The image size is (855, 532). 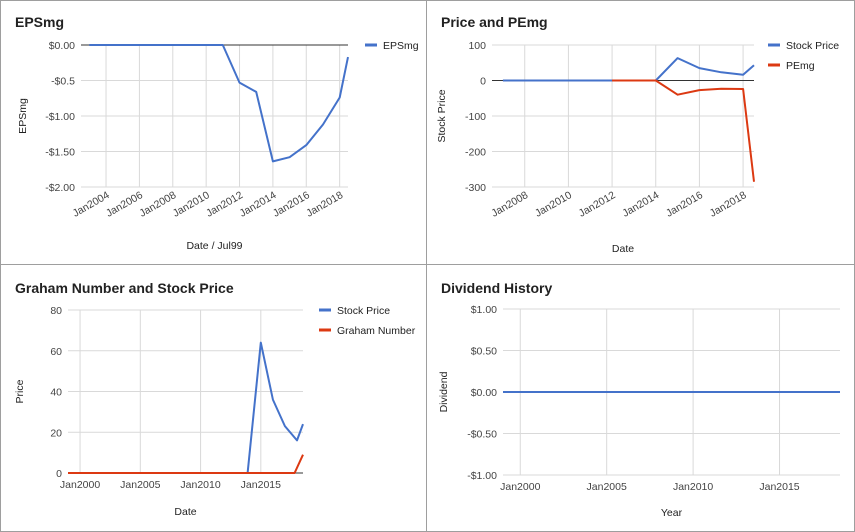 I want to click on dividend-x-axis-label: Year, so click(x=672, y=513).